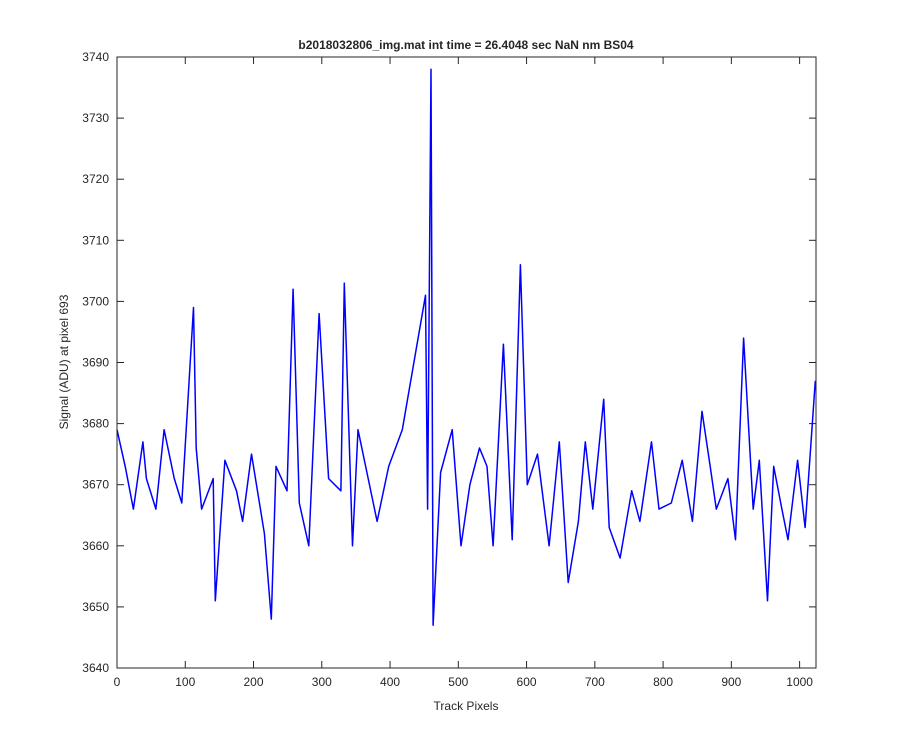 The height and width of the screenshot is (755, 900). Describe the element at coordinates (95, 301) in the screenshot. I see `y-tick-label: 3700` at that location.